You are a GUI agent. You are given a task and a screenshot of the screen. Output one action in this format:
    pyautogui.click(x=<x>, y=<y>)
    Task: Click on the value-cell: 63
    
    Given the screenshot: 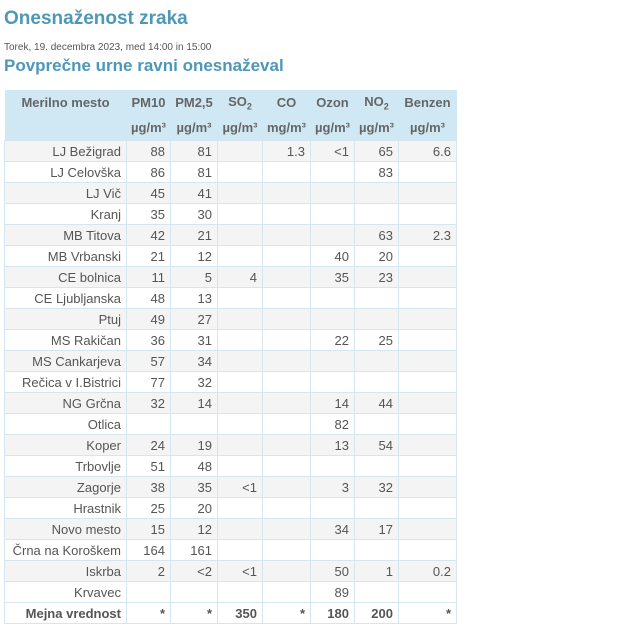 What is the action you would take?
    pyautogui.click(x=376, y=235)
    